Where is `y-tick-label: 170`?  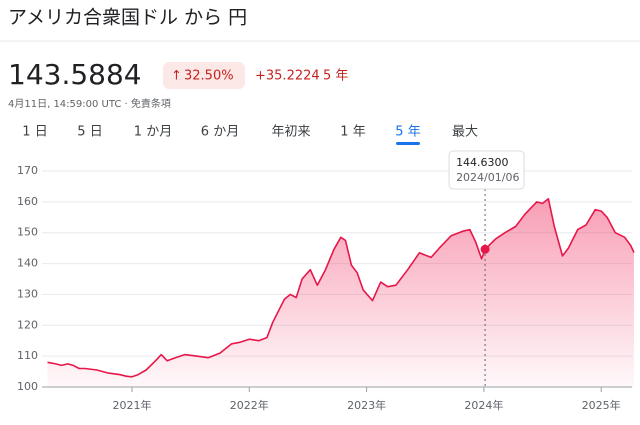 y-tick-label: 170 is located at coordinates (27, 170).